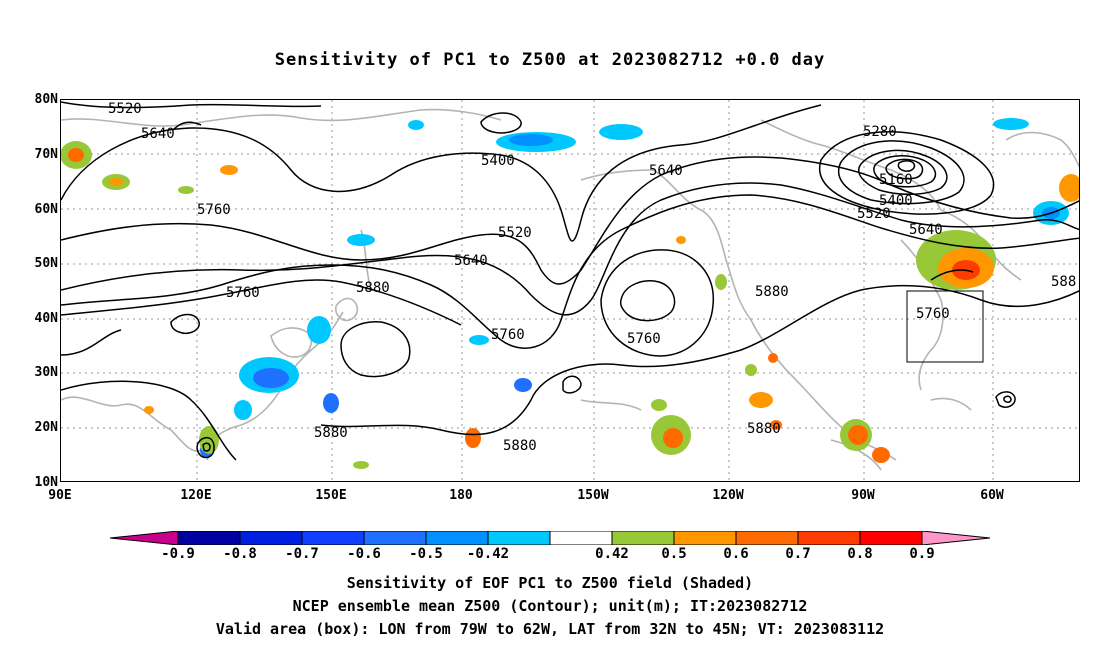 The width and height of the screenshot is (1100, 650). I want to click on lat-label-40n: 40N, so click(46, 318).